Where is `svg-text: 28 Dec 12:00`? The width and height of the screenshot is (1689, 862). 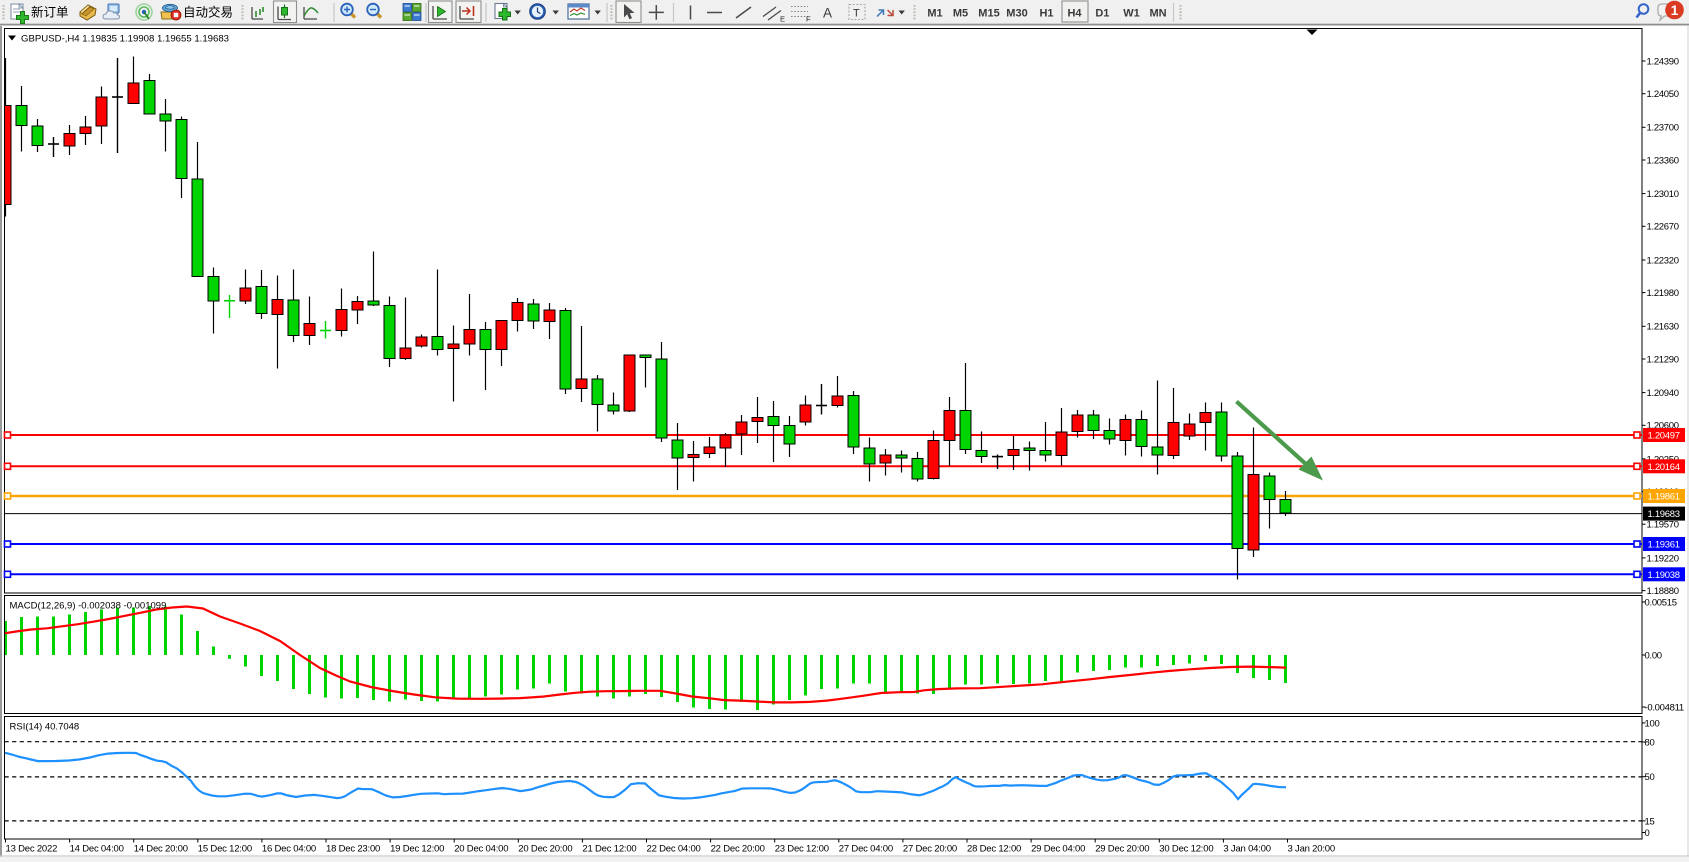 svg-text: 28 Dec 12:00 is located at coordinates (994, 849).